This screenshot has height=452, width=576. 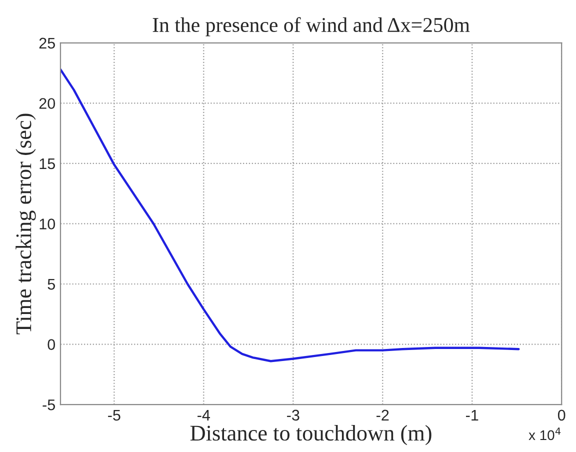 What do you see at coordinates (48, 405) in the screenshot?
I see `y-tick-label: -5` at bounding box center [48, 405].